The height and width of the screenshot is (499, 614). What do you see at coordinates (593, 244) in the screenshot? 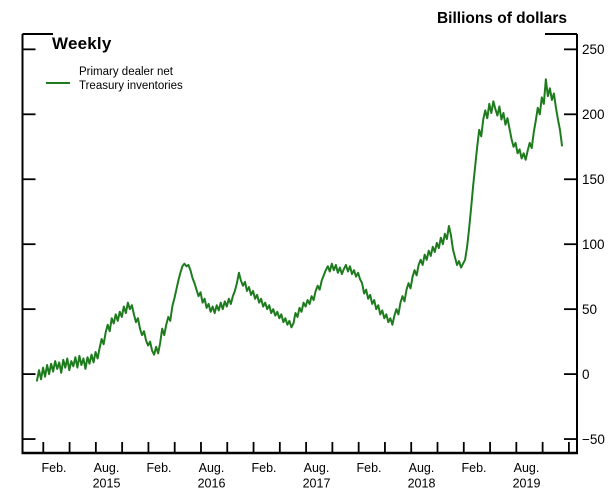
I see `y-tick-label: 100` at bounding box center [593, 244].